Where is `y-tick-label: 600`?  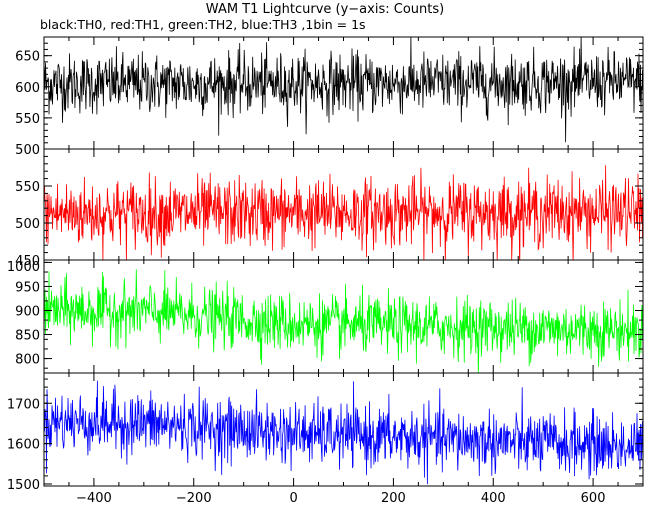
y-tick-label: 600 is located at coordinates (27, 88).